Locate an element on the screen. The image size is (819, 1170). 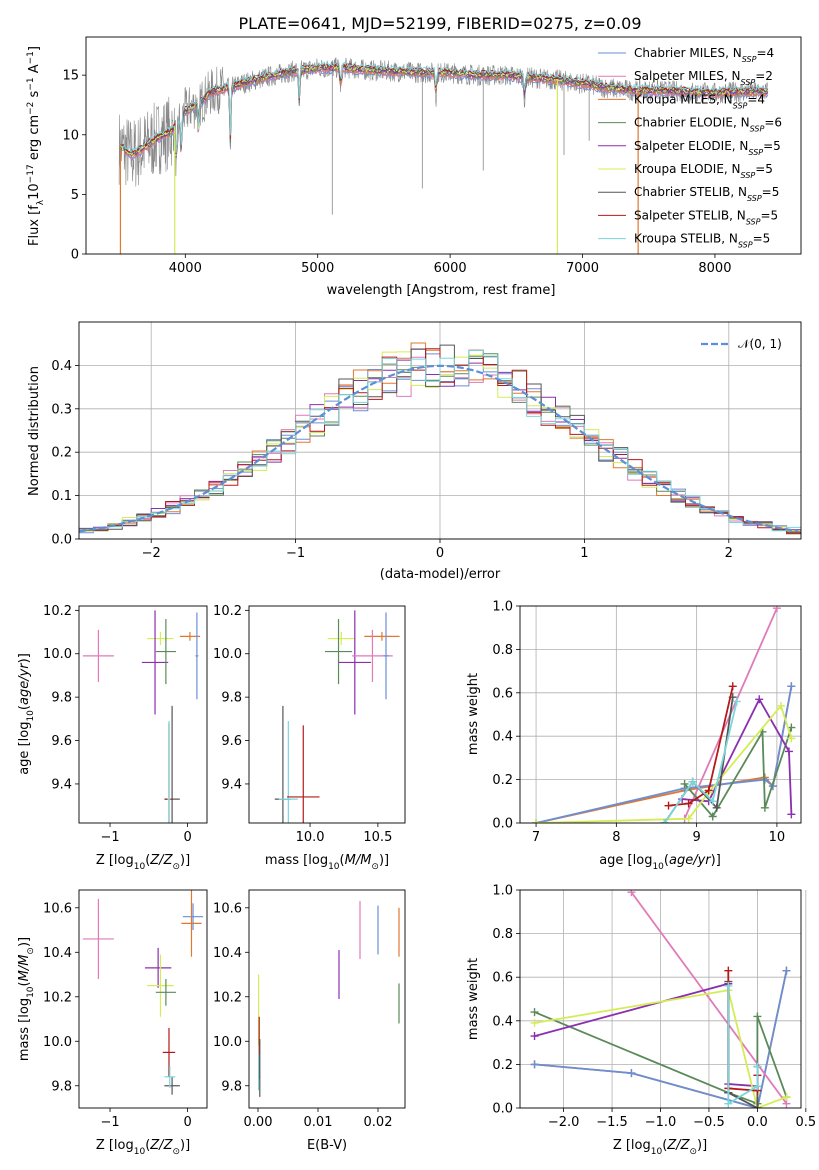
legend-label: Chabrier ELODIE, NSSP=6 is located at coordinates (708, 125).